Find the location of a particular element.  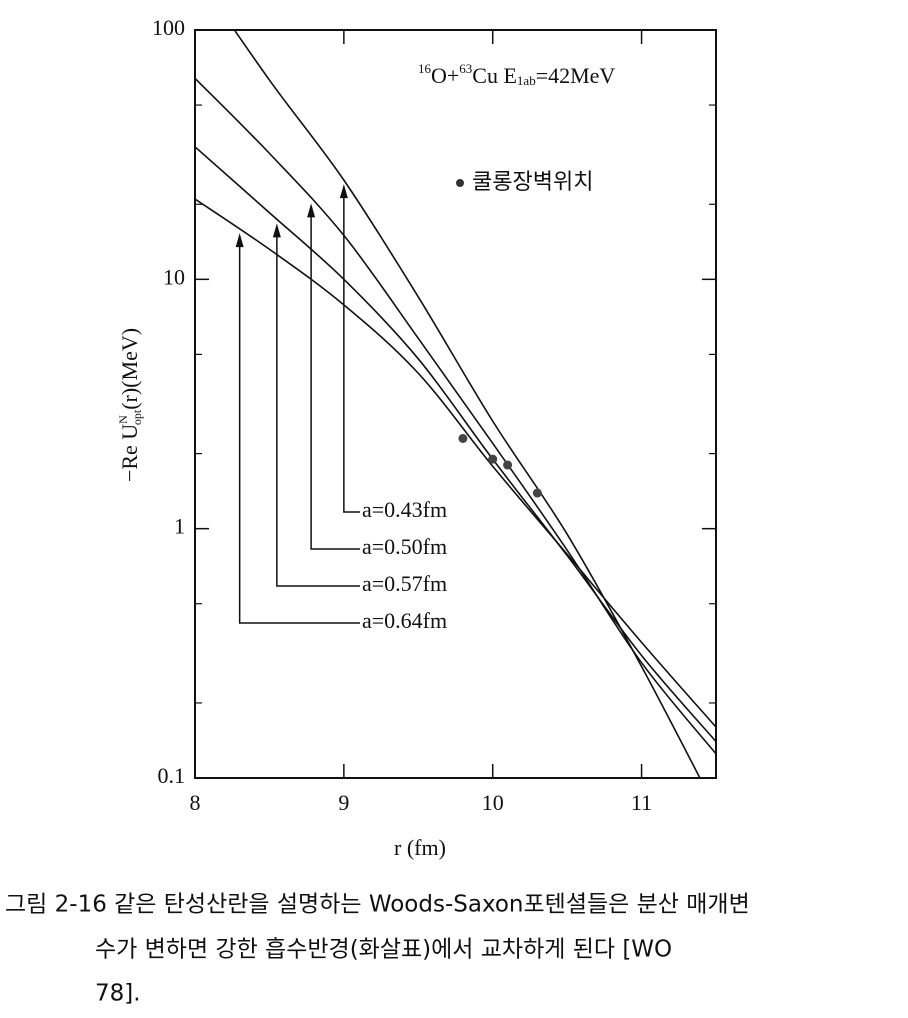

series-label: a=0.50fm is located at coordinates (404, 546).